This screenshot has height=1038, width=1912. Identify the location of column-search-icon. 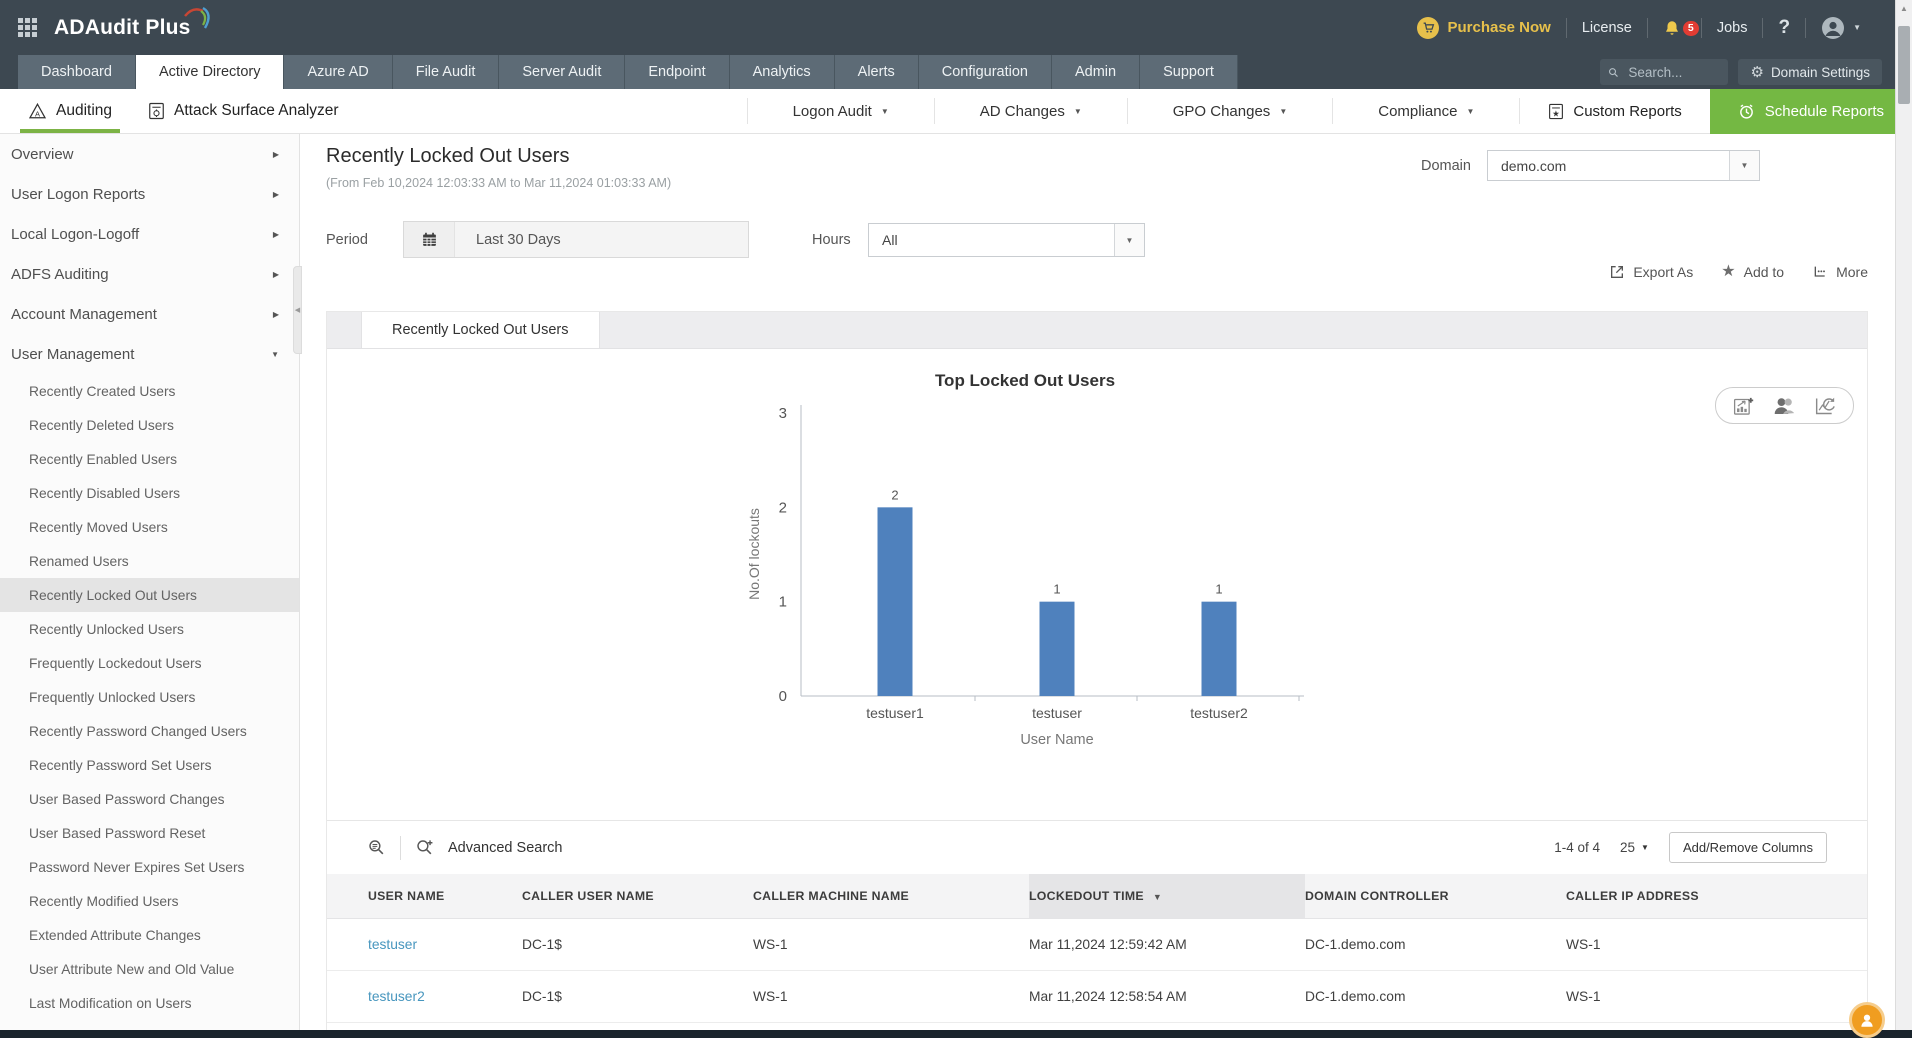
(376, 847).